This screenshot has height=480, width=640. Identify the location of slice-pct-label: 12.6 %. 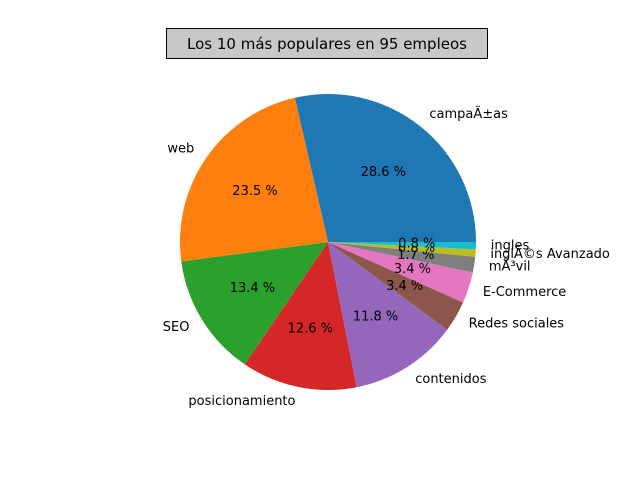
(310, 329).